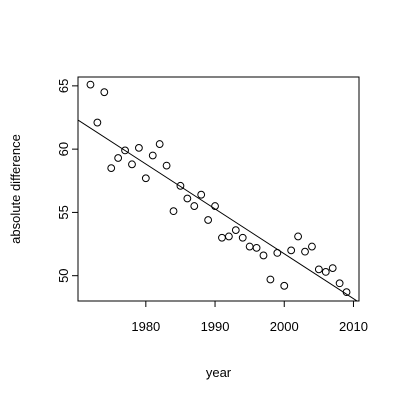 The image size is (400, 400). What do you see at coordinates (353, 326) in the screenshot?
I see `x-tick-label-2010: 2010` at bounding box center [353, 326].